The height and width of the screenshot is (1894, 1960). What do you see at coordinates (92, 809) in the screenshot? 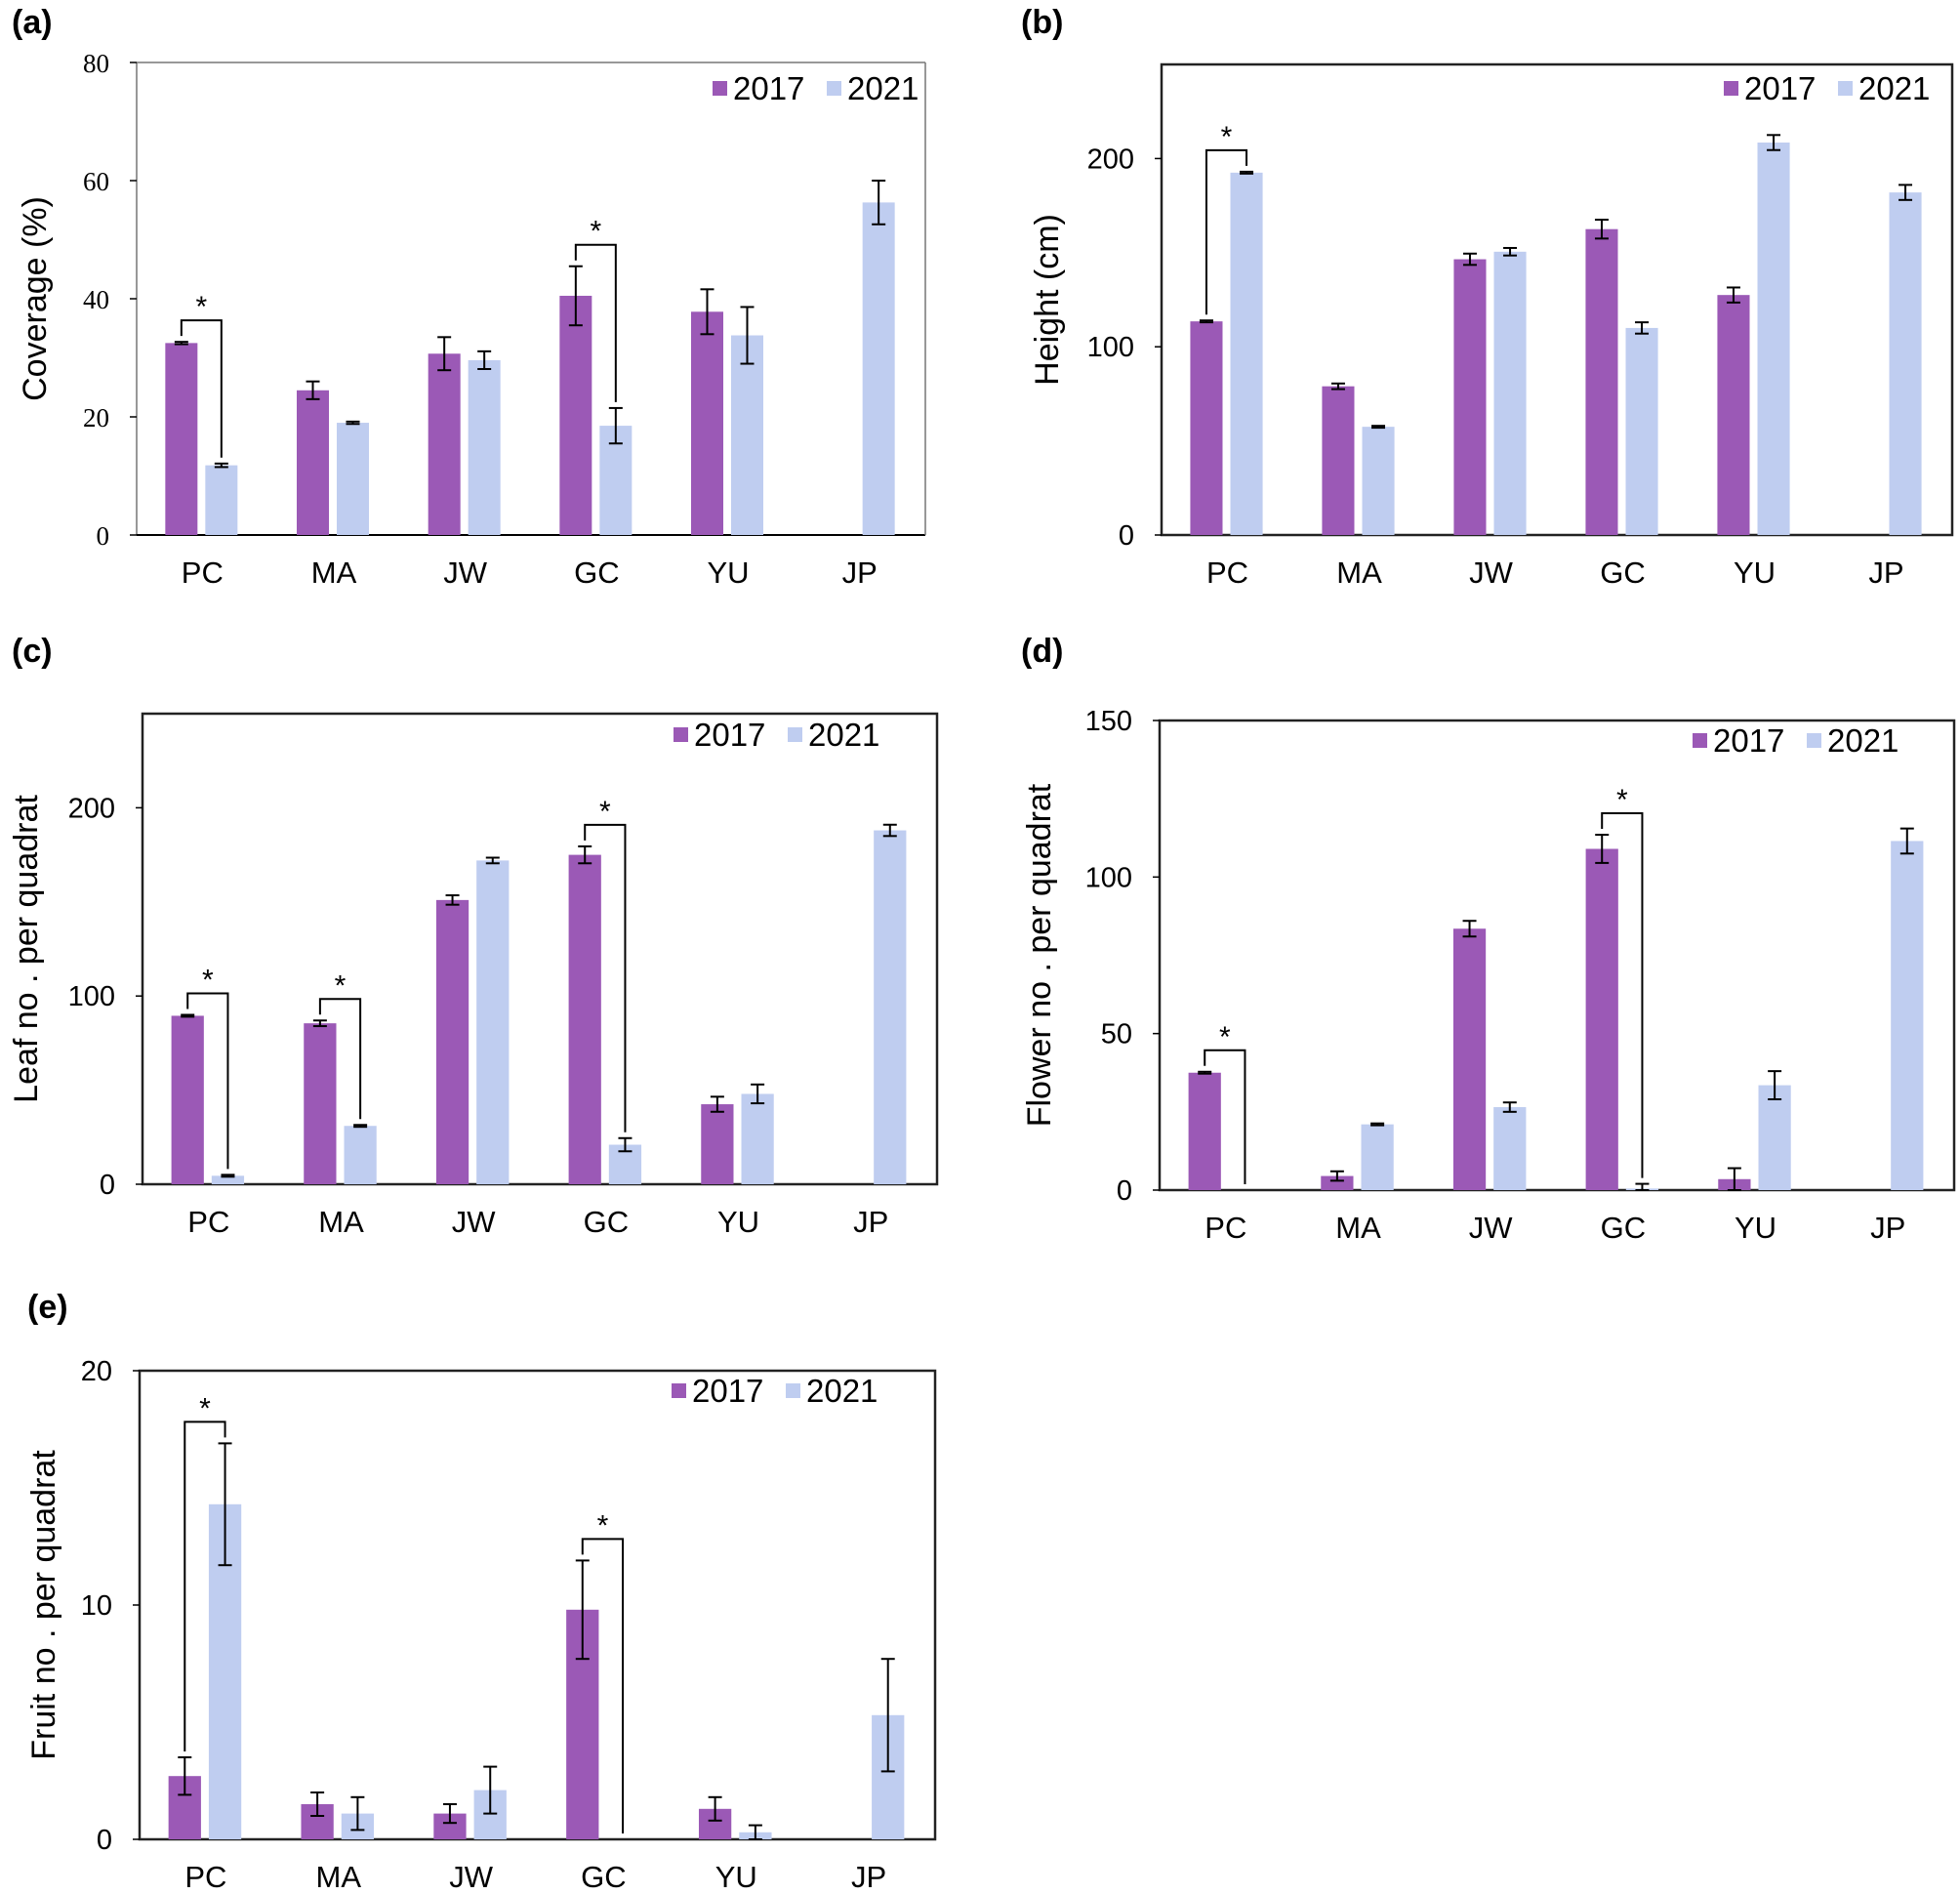
I see `y-tick-label: 200` at bounding box center [92, 809].